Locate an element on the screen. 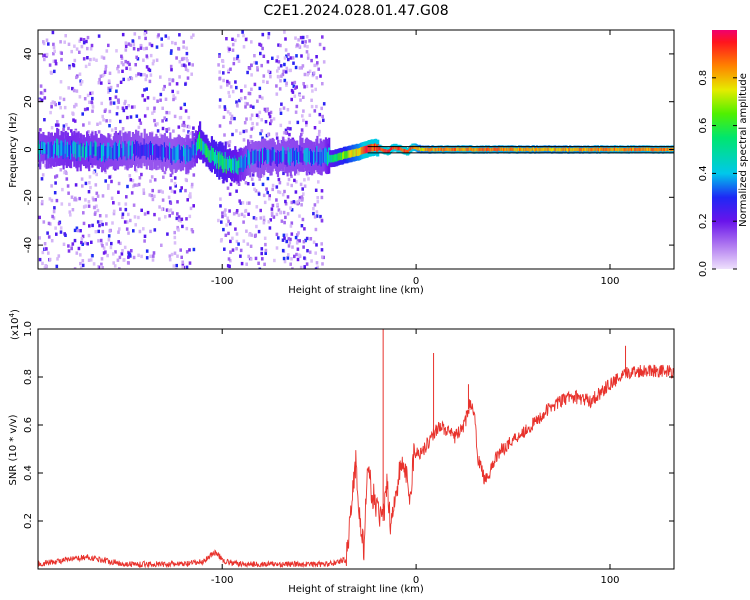 Image resolution: width=750 pixels, height=600 pixels. y-tick-label: -40 is located at coordinates (28, 245).